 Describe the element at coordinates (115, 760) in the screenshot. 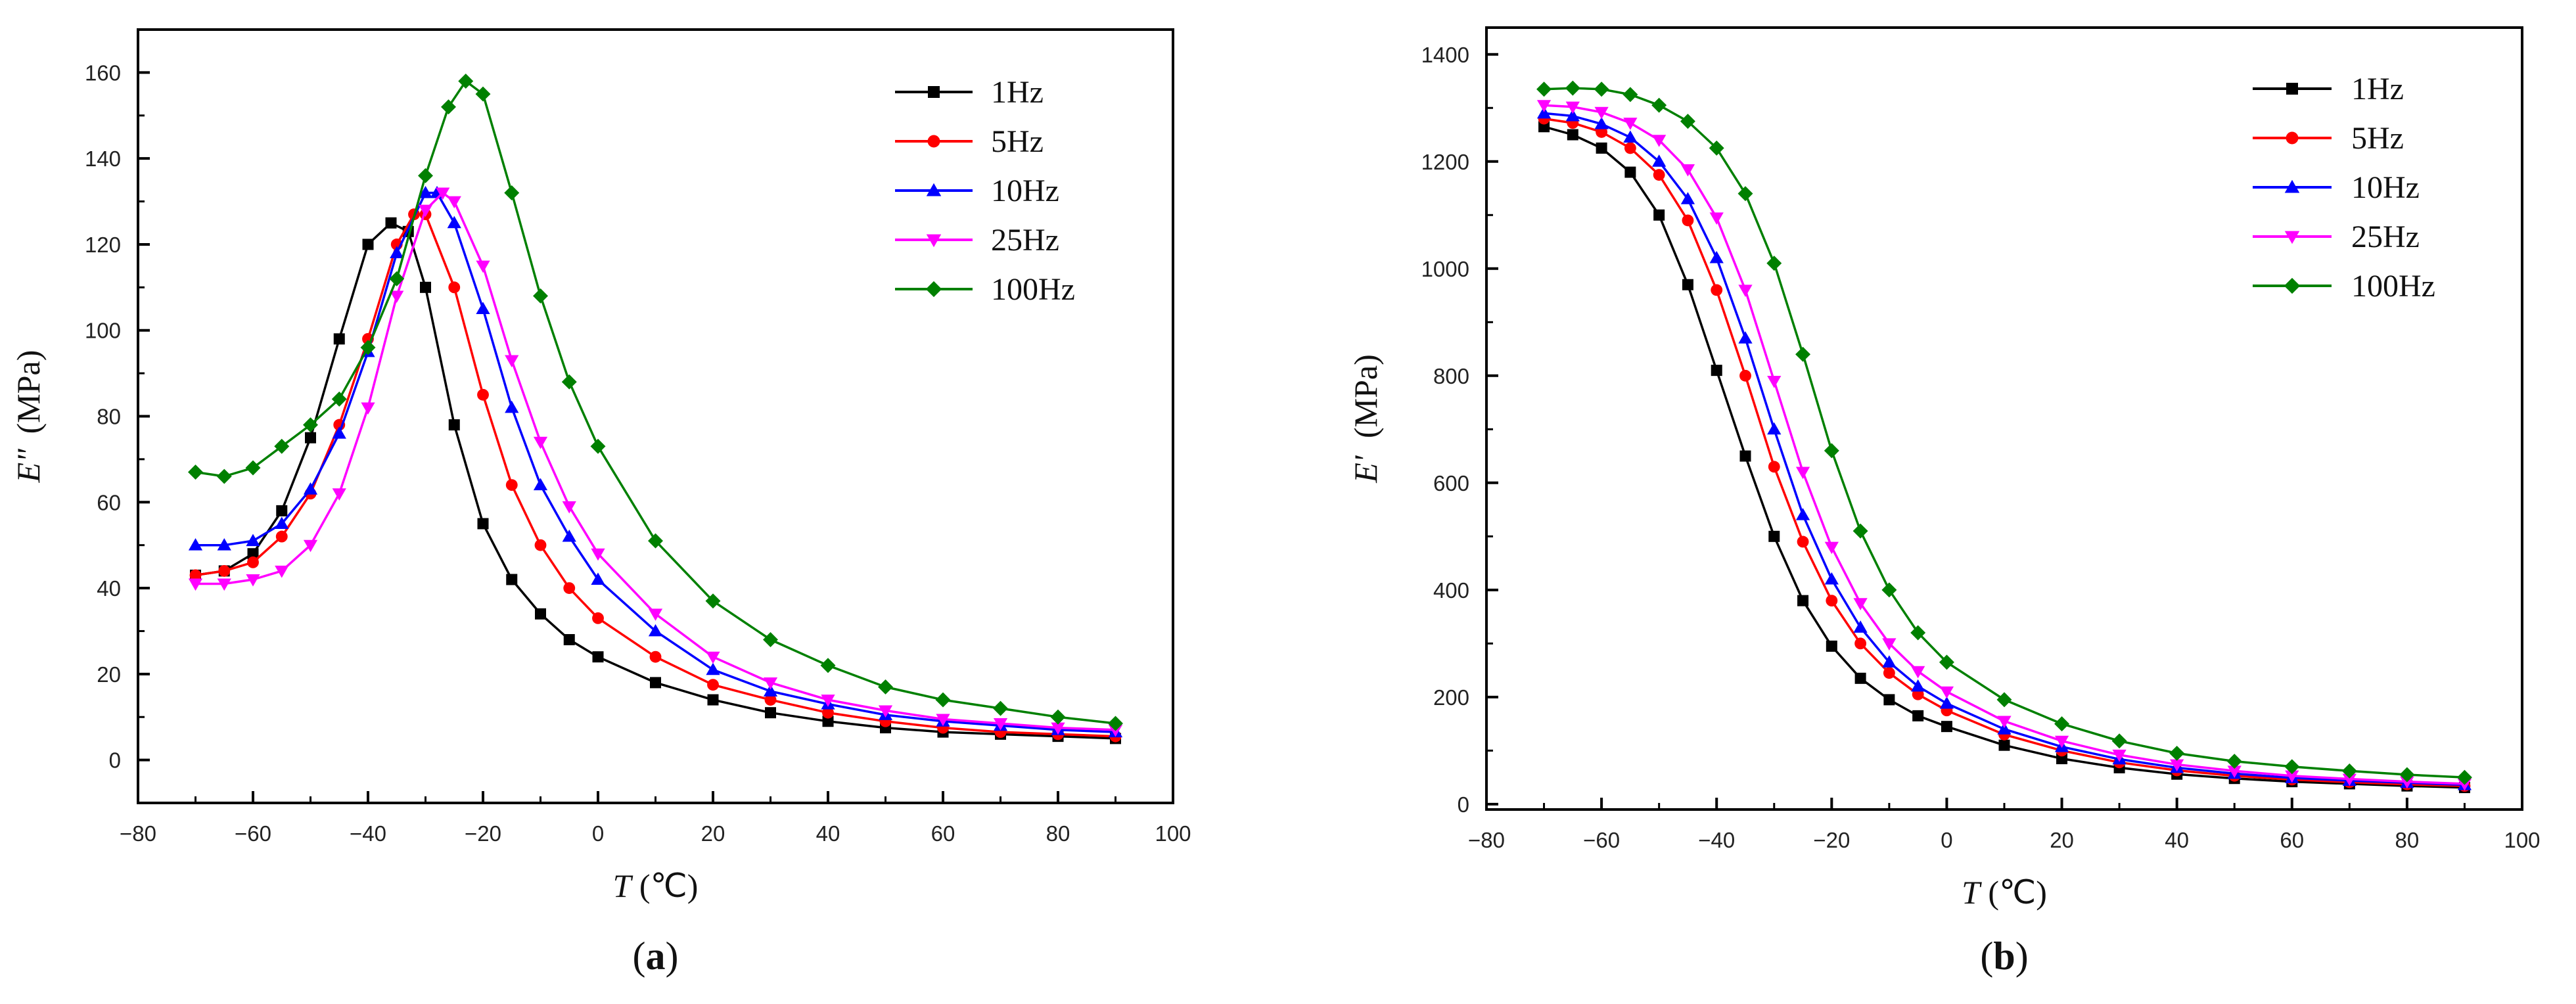

I see `y-tick-label-a: 0` at that location.